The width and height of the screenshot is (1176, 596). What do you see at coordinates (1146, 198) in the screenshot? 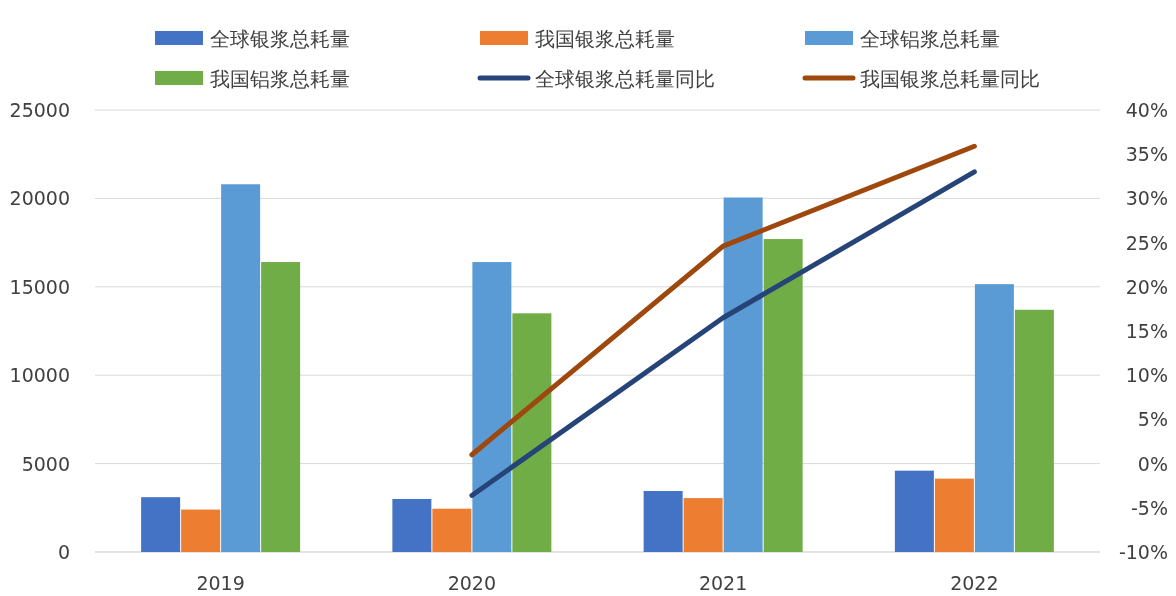
I see `y2-tick-label: 30%` at bounding box center [1146, 198].